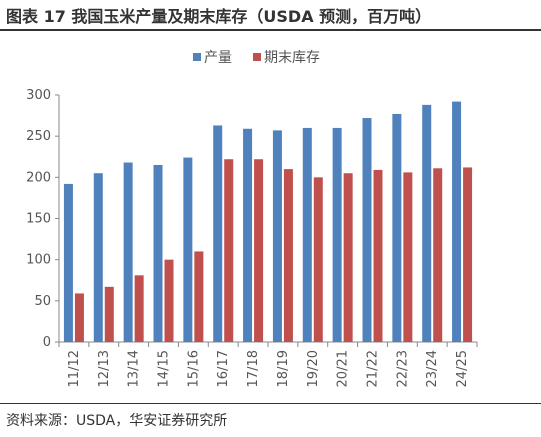 This screenshot has width=541, height=437. Describe the element at coordinates (343, 368) in the screenshot. I see `x-tick-label: 20/21` at that location.